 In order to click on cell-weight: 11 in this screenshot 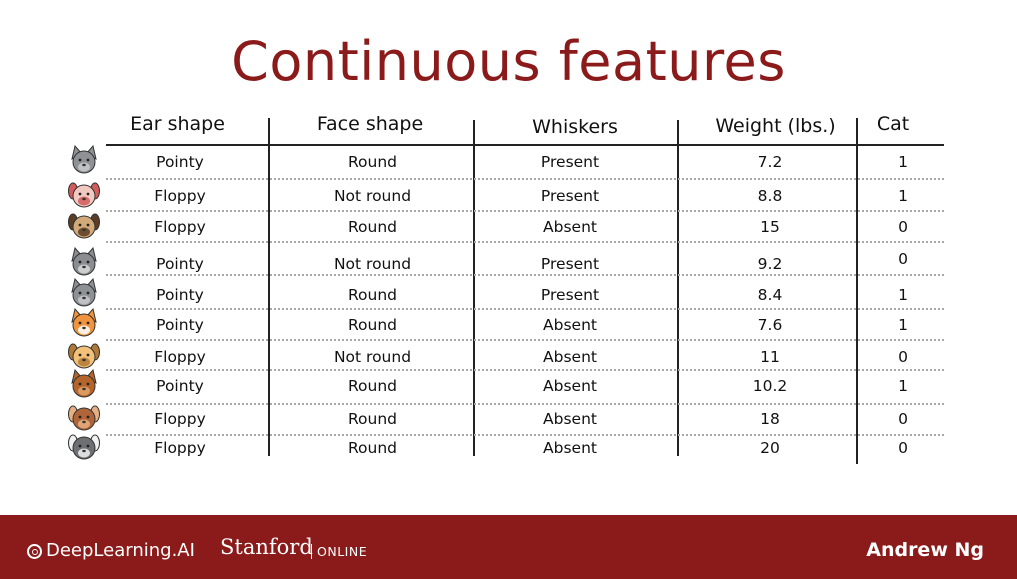, I will do `click(770, 357)`.